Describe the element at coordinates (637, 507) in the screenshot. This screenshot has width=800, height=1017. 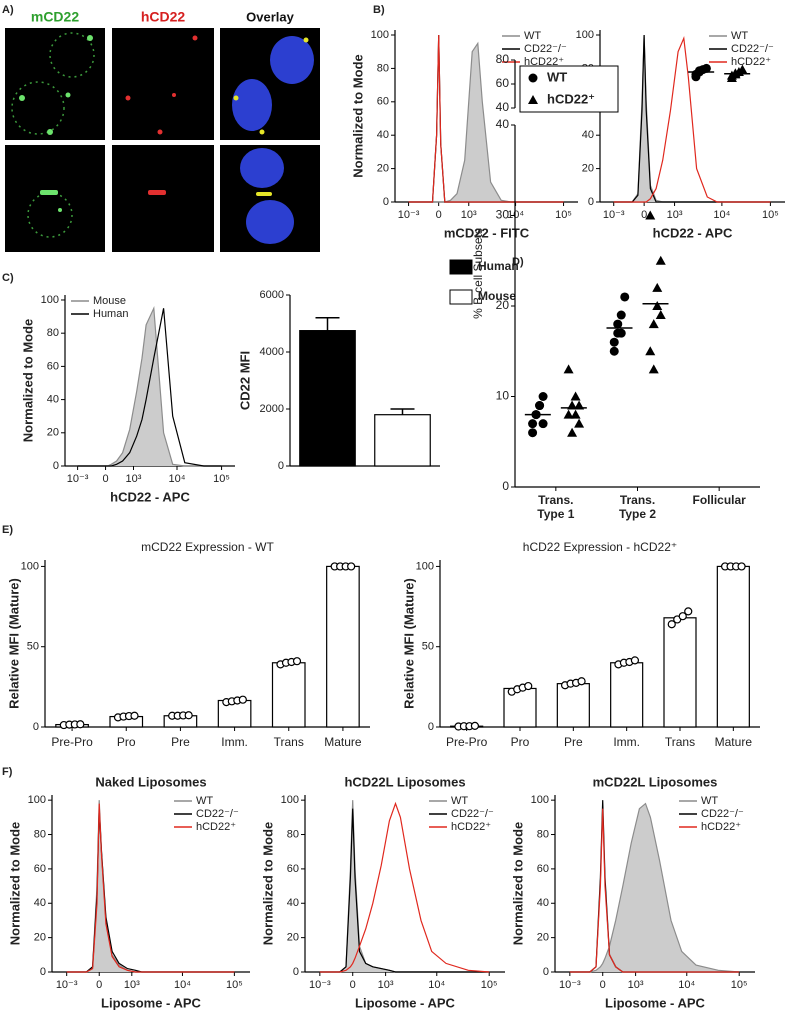
I see `x-tick-label: Trans. Type 2` at that location.